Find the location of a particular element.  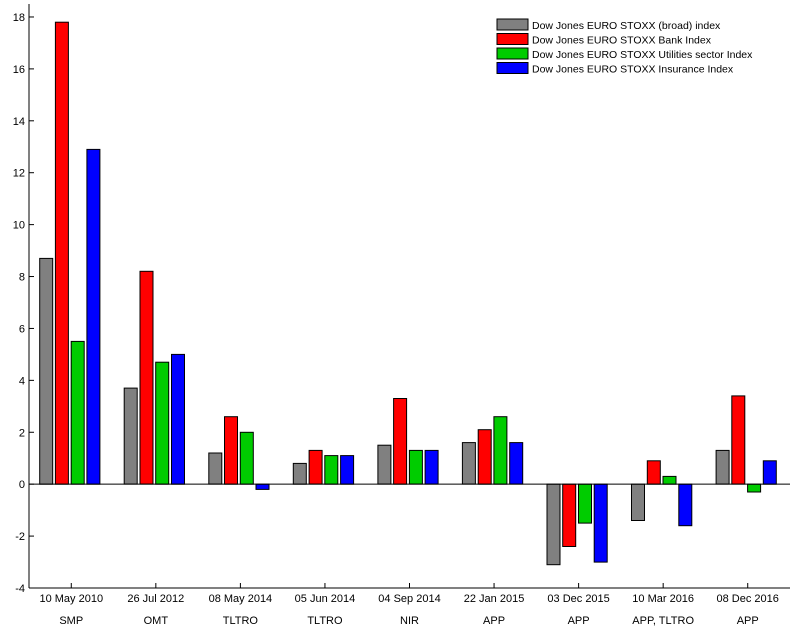

y-tick-label-1: -2 is located at coordinates (20, 537).